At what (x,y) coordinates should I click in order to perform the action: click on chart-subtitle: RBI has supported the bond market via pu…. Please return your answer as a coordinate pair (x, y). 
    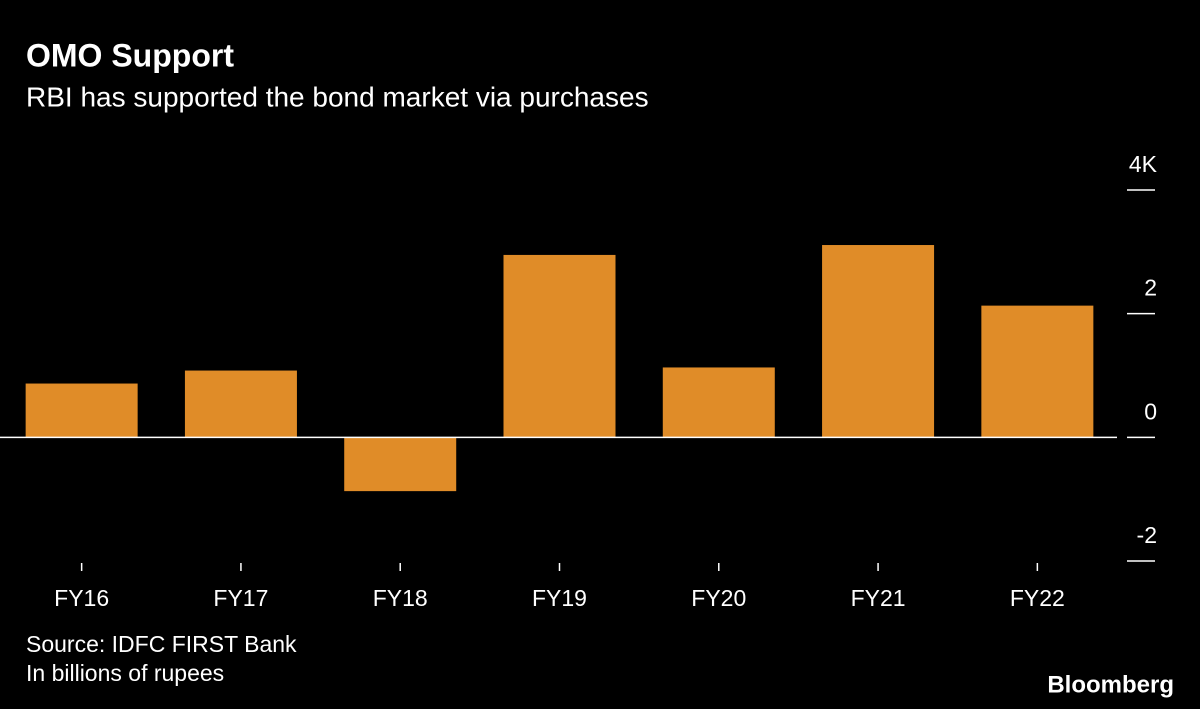
    Looking at the image, I should click on (337, 96).